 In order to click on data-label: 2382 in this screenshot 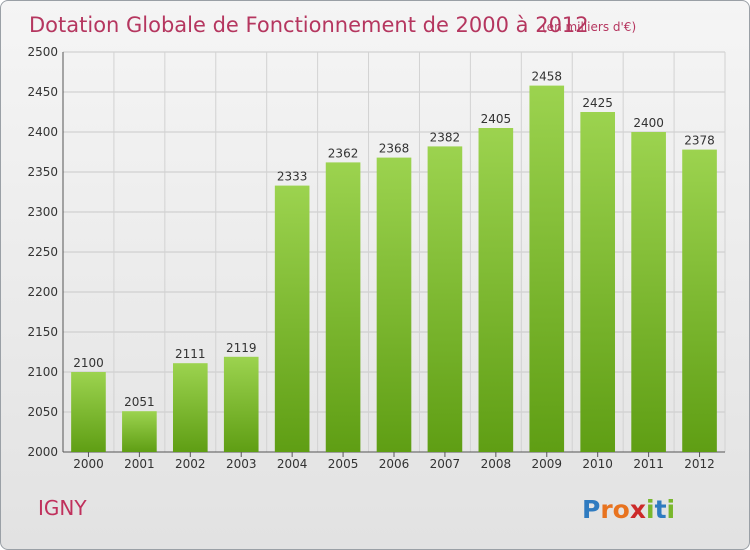, I will do `click(445, 137)`.